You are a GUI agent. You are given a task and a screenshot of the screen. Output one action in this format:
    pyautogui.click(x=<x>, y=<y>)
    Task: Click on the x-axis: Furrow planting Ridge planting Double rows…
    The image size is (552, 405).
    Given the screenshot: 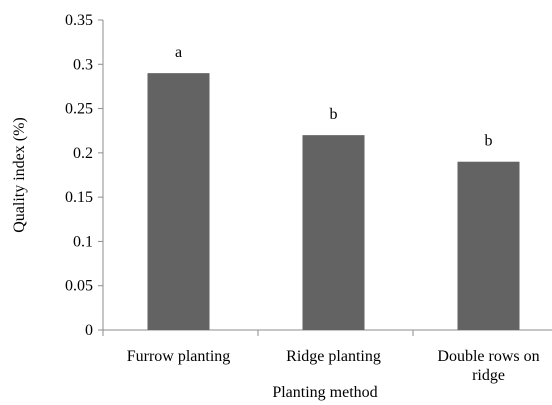 What is the action you would take?
    pyautogui.click(x=327, y=356)
    